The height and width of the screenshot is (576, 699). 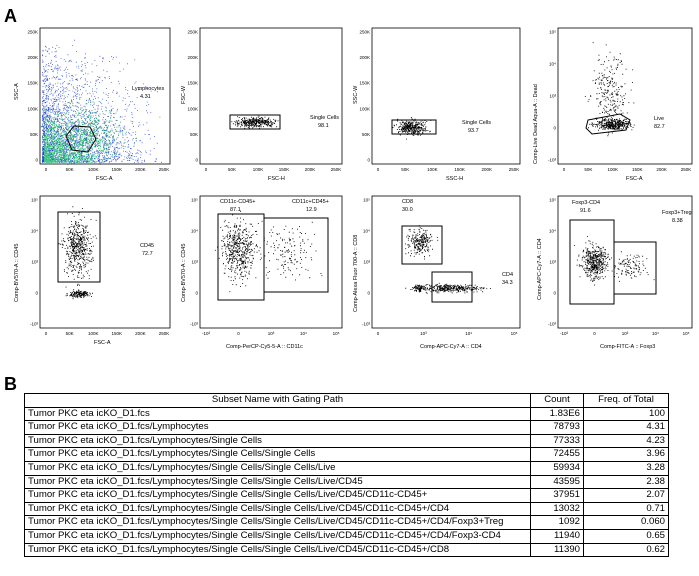 I want to click on panel-label-a: A, so click(x=10, y=16).